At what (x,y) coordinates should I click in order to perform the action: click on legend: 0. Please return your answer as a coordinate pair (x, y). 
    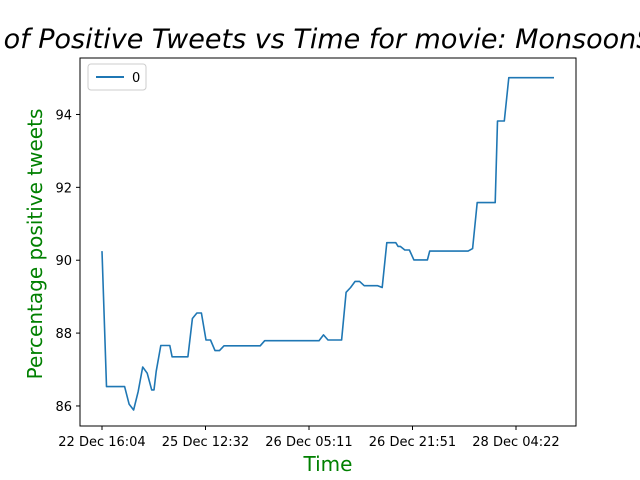
    Looking at the image, I should click on (117, 77).